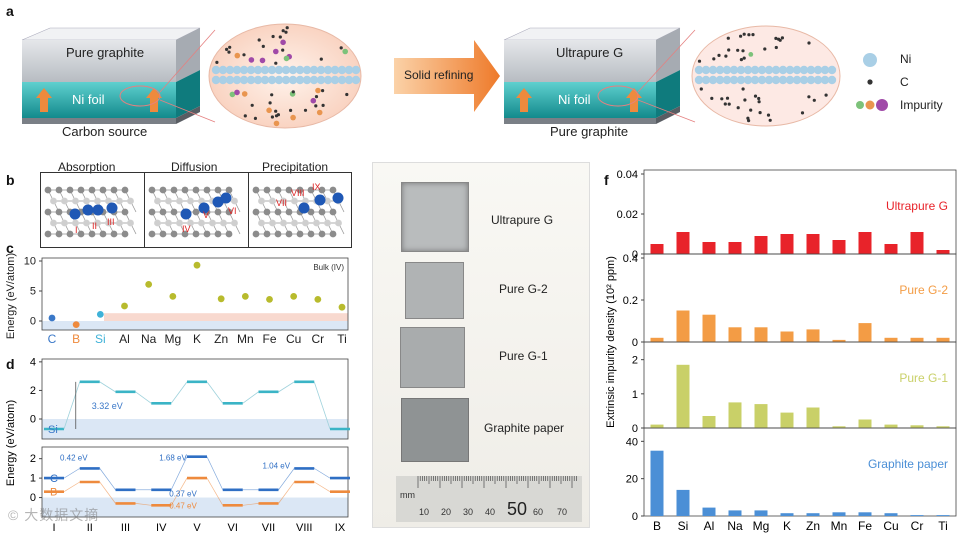 The height and width of the screenshot is (535, 964). What do you see at coordinates (44, 100) in the screenshot?
I see `up-arrow-icon` at bounding box center [44, 100].